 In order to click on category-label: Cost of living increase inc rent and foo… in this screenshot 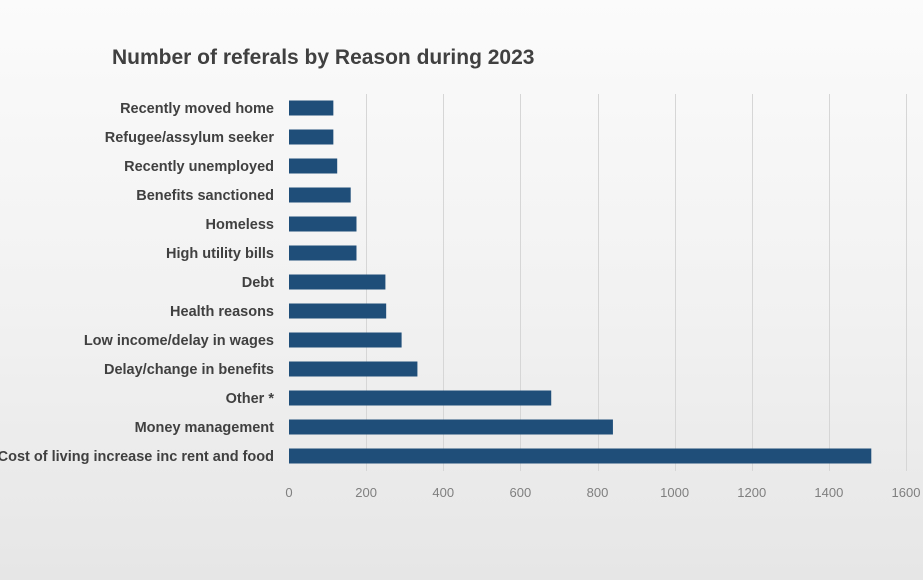, I will do `click(137, 457)`.